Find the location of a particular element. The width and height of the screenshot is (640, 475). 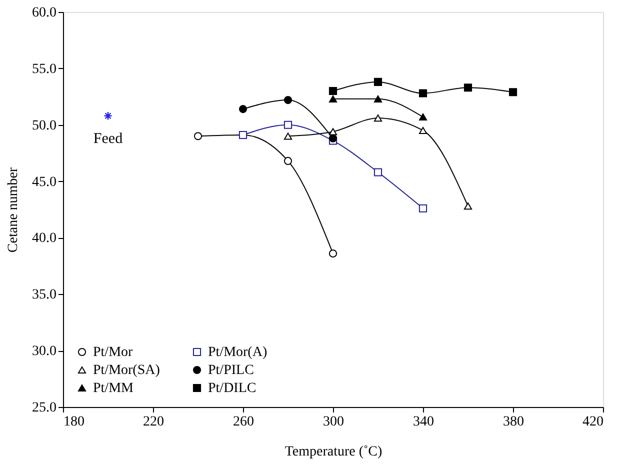

y-tick-label: 60.0 is located at coordinates (44, 13).